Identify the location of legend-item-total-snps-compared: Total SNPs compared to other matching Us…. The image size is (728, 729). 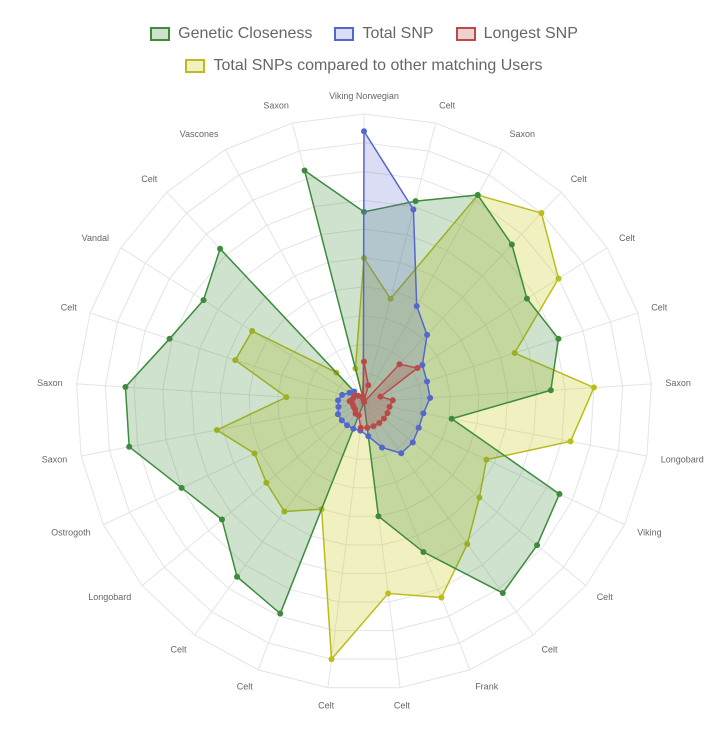
(364, 66).